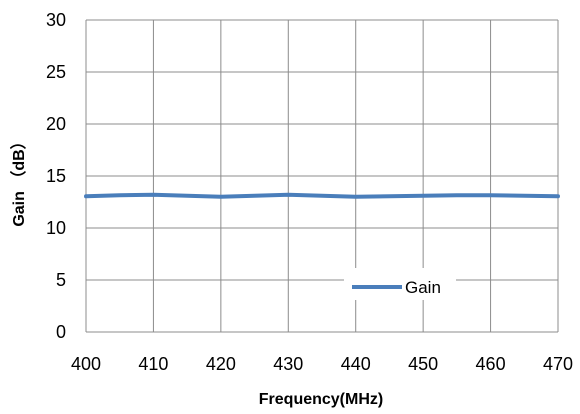 The image size is (580, 414). What do you see at coordinates (56, 124) in the screenshot?
I see `y-tick-label: 20` at bounding box center [56, 124].